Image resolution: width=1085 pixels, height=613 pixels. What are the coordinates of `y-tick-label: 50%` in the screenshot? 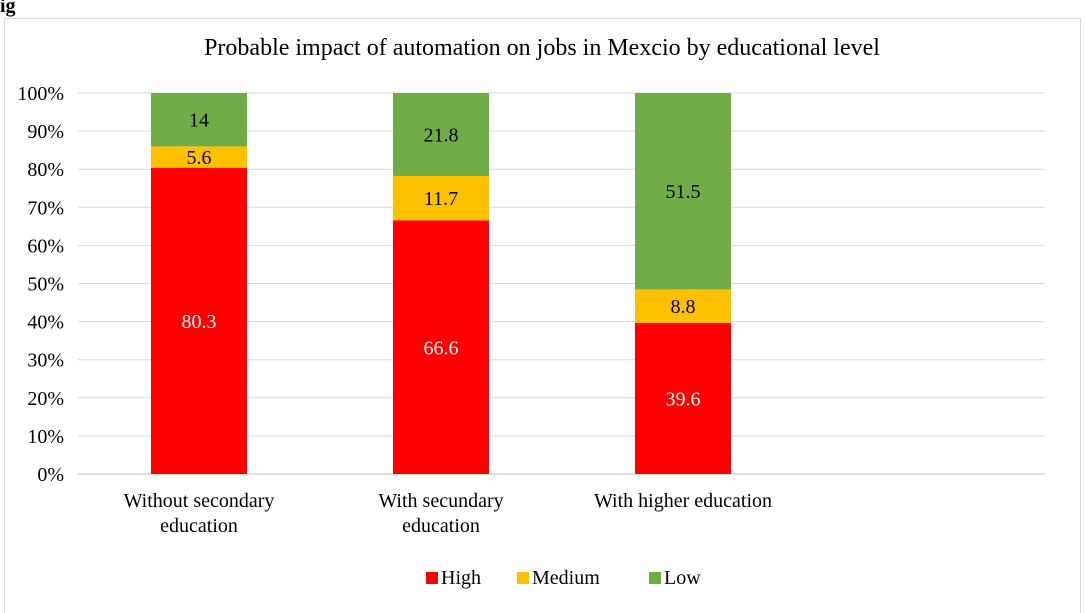 It's located at (45, 285).